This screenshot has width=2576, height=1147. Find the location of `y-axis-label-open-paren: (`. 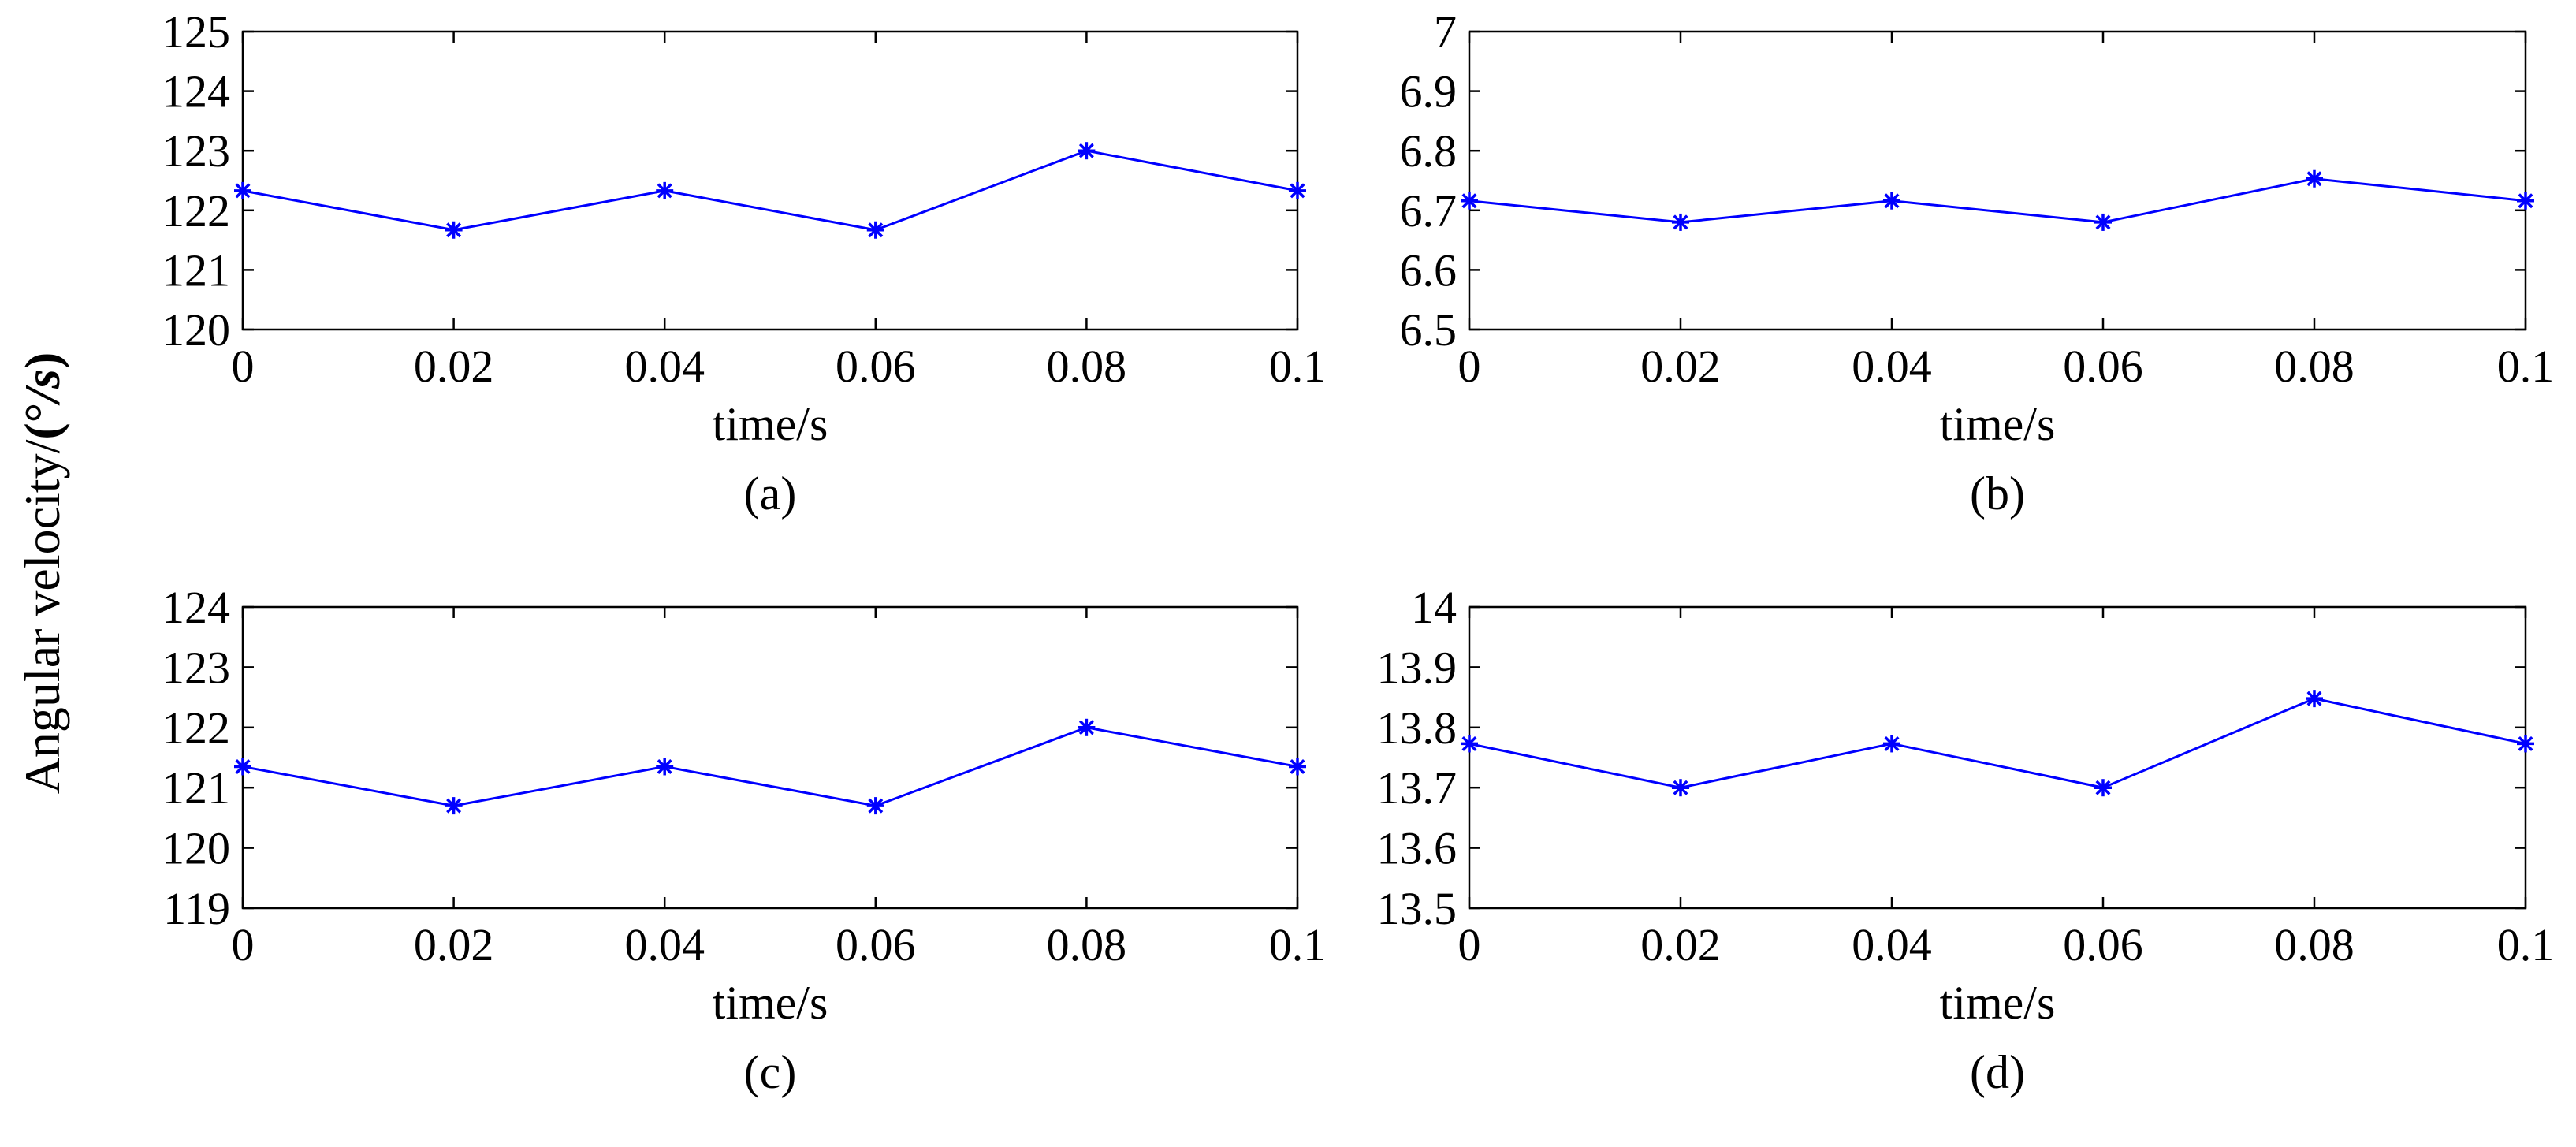

y-axis-label-open-paren: ( is located at coordinates (42, 431).